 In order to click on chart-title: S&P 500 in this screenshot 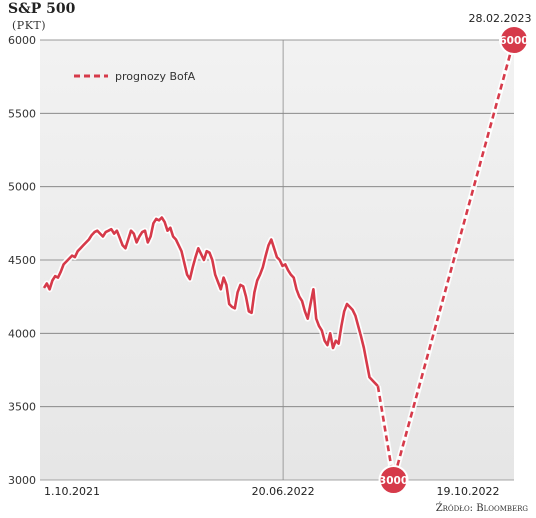, I will do `click(42, 9)`.